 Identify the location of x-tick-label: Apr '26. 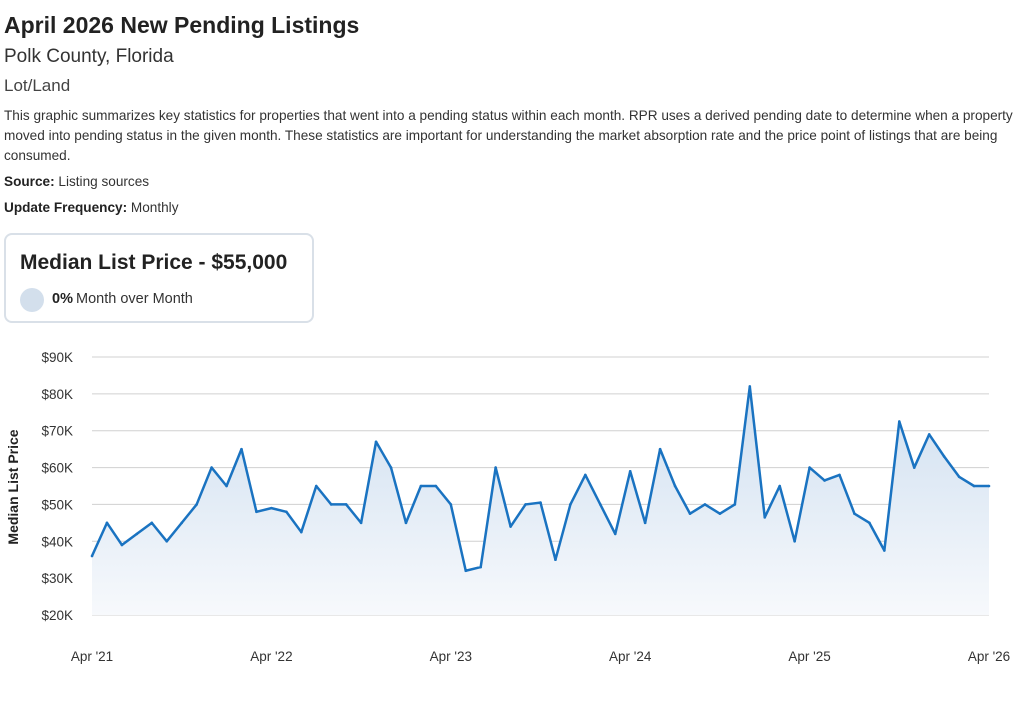
(989, 656).